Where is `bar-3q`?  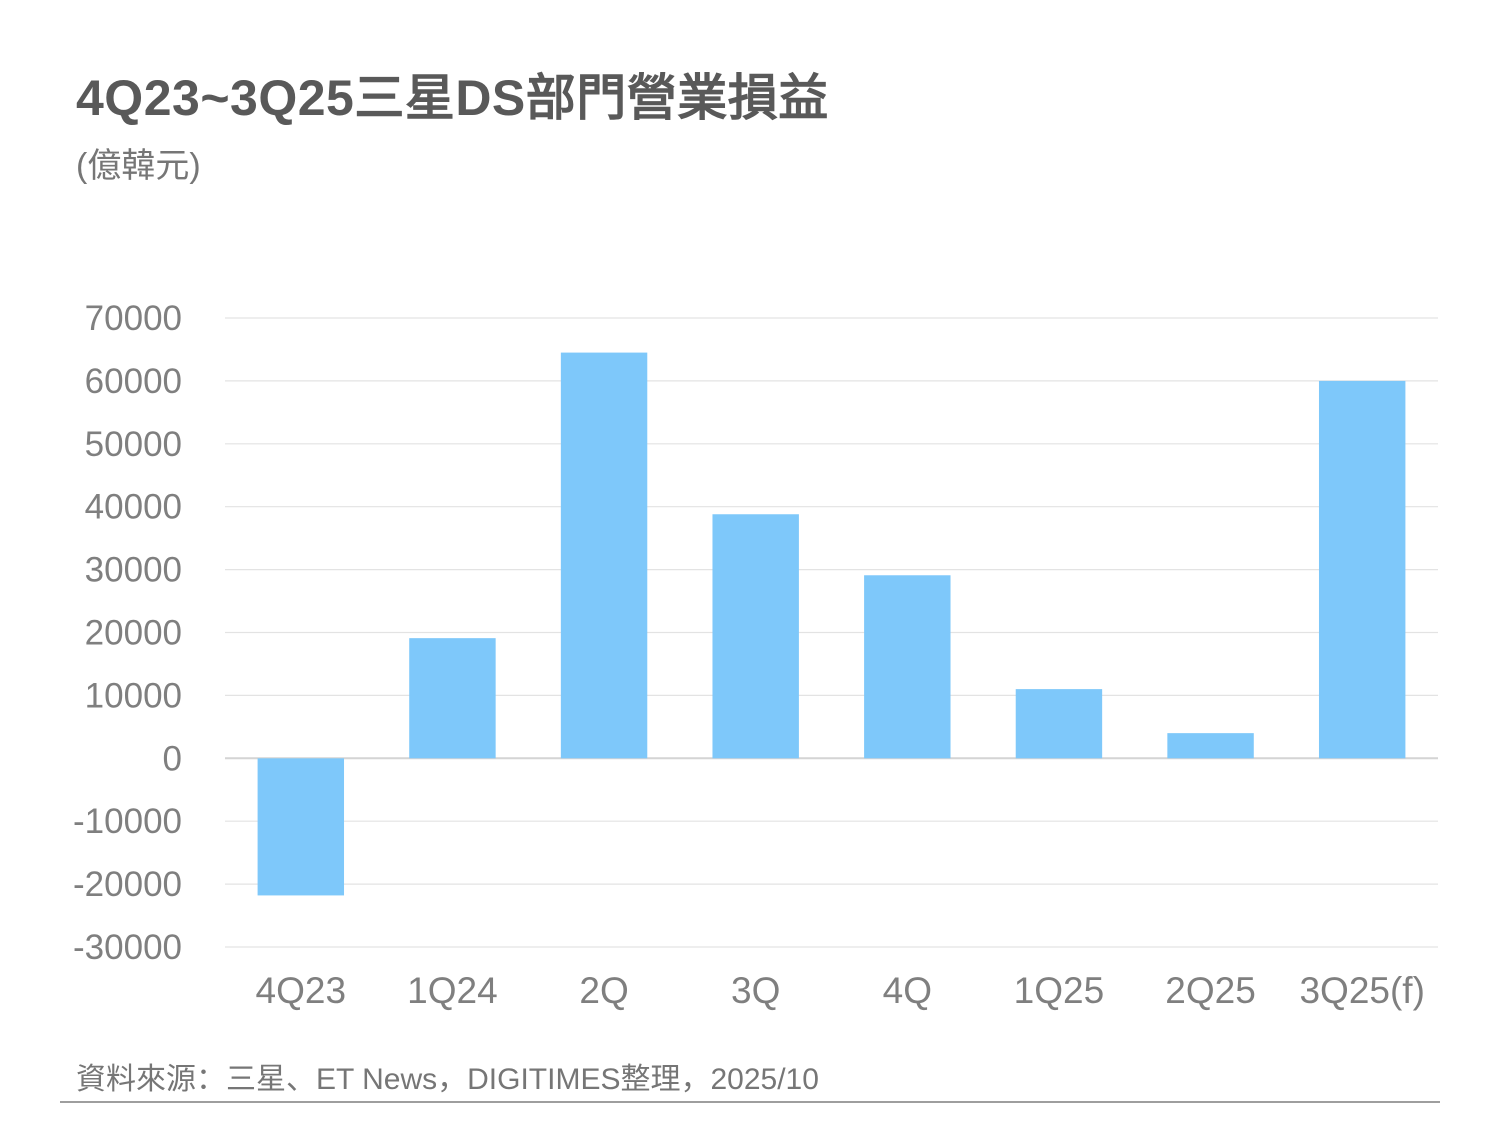
bar-3q is located at coordinates (755, 636).